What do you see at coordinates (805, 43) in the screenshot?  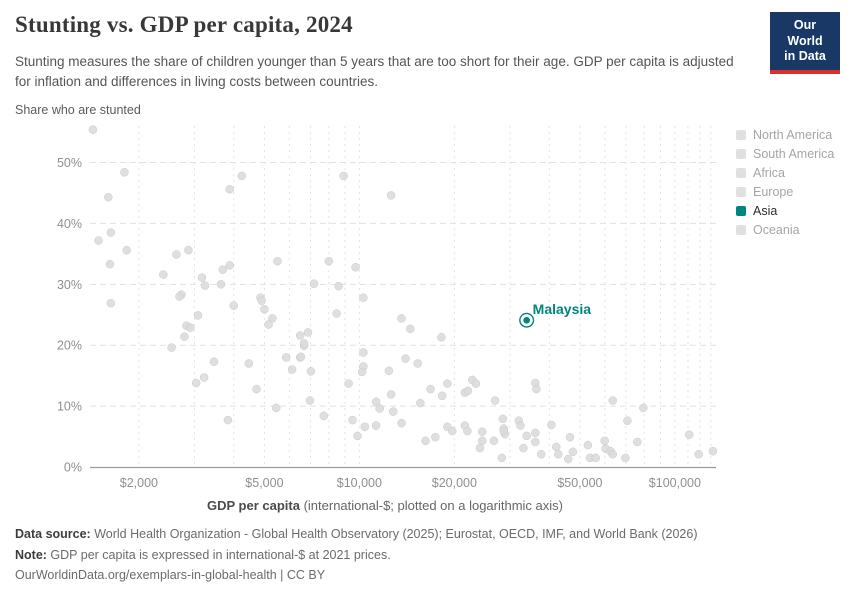 I see `owid-logo: Our World in Data` at bounding box center [805, 43].